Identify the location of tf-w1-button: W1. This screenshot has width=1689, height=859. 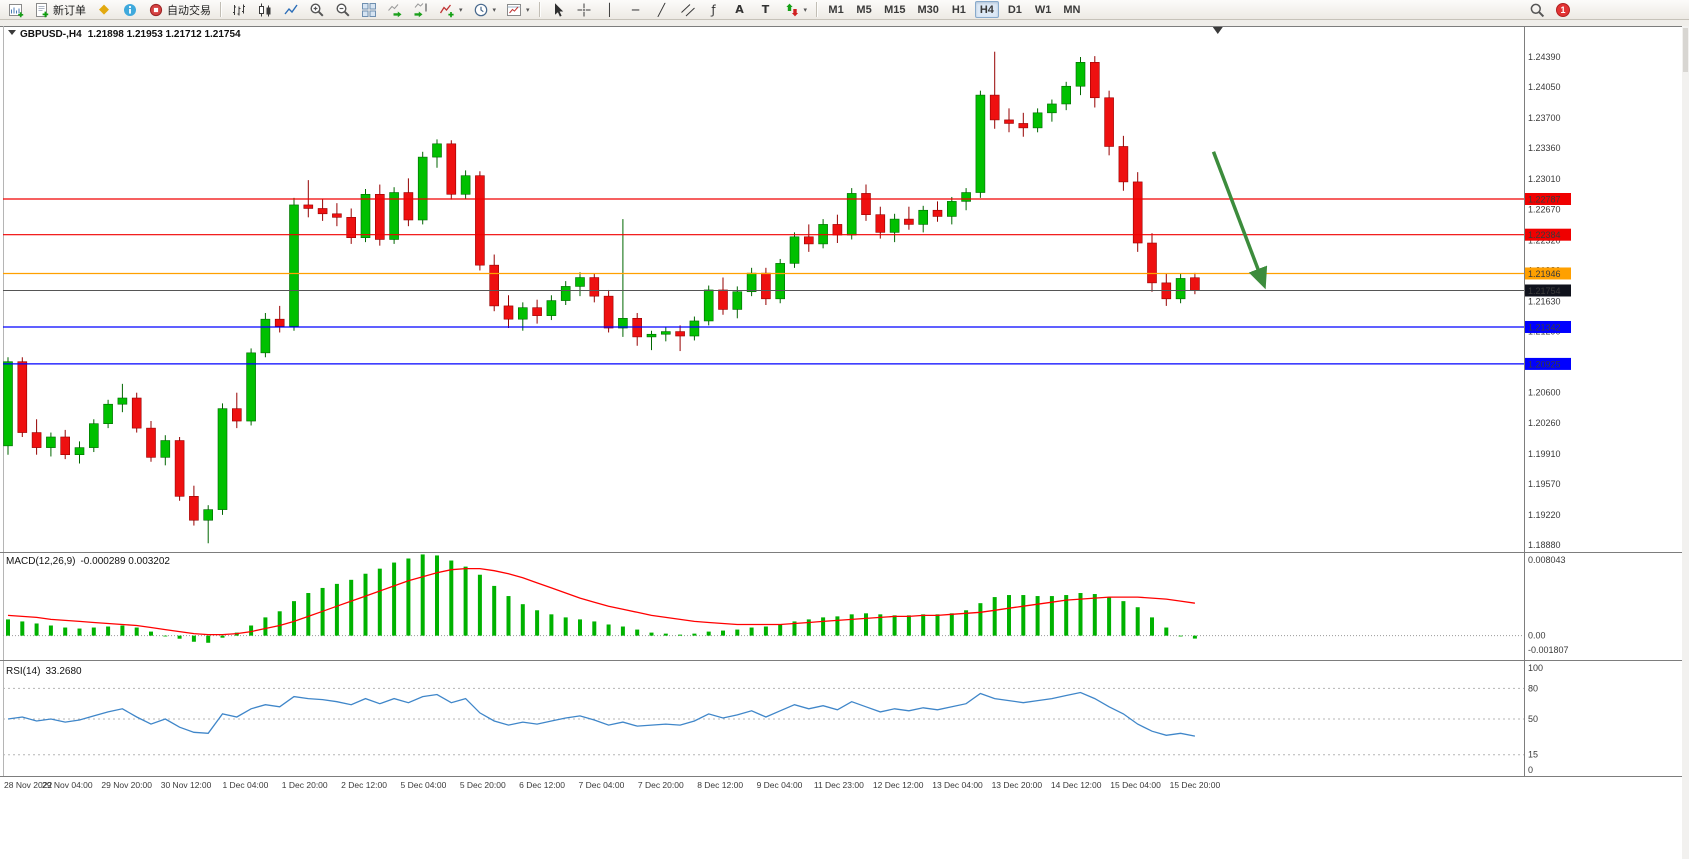
(1043, 9).